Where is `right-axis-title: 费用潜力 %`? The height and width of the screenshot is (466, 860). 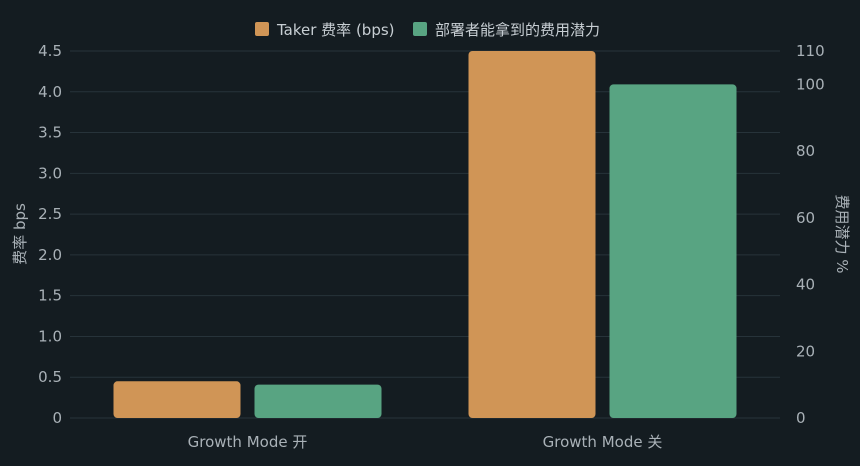 right-axis-title: 费用潜力 % is located at coordinates (842, 233).